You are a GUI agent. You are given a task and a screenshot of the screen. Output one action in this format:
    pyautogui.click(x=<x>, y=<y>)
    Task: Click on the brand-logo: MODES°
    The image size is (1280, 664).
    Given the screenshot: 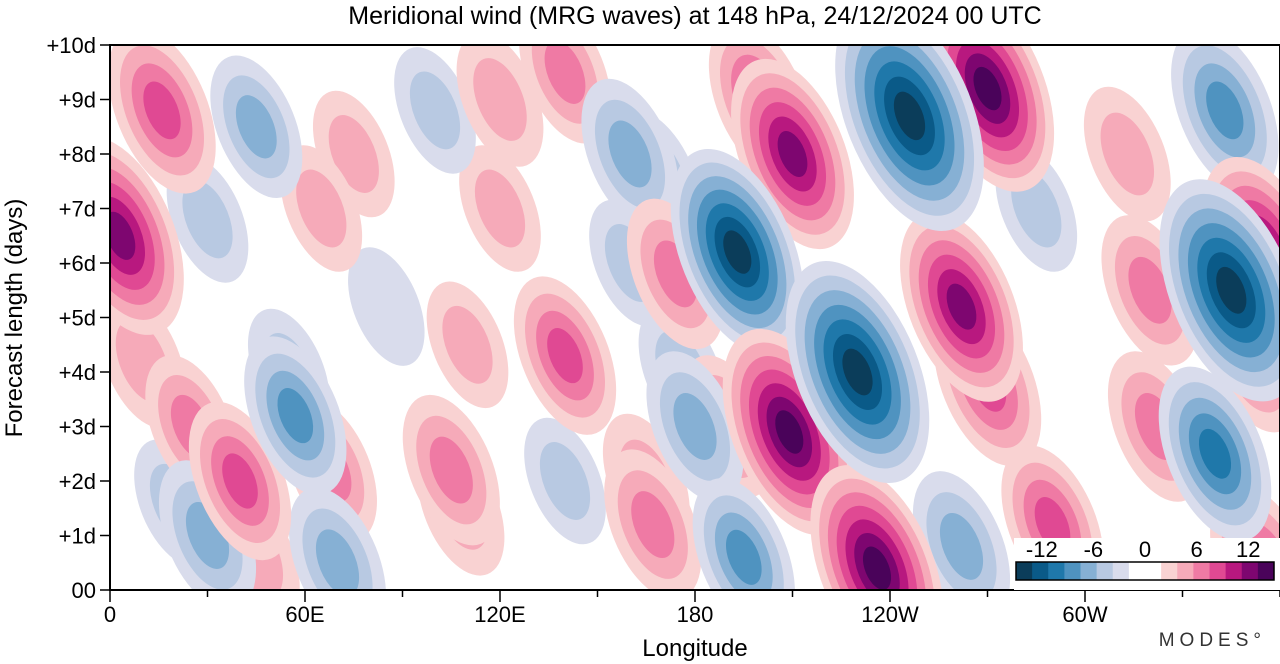 What is the action you would take?
    pyautogui.click(x=1212, y=640)
    